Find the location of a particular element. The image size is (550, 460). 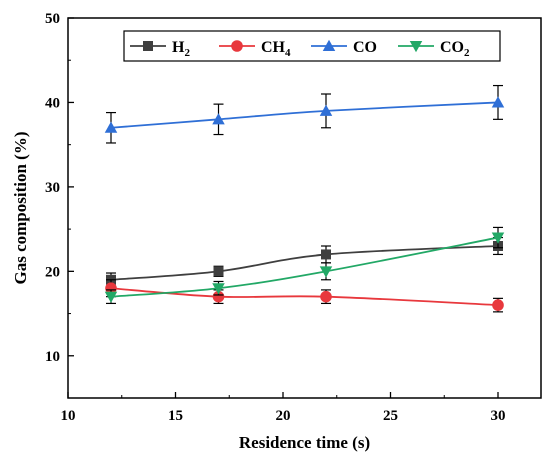

legend-label: CO2 is located at coordinates (455, 49).